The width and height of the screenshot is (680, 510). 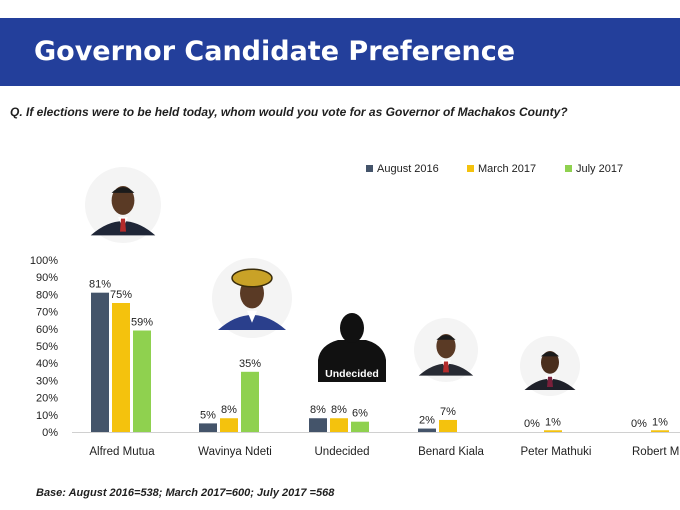 I want to click on bar-undecided-march-2017, so click(x=339, y=425).